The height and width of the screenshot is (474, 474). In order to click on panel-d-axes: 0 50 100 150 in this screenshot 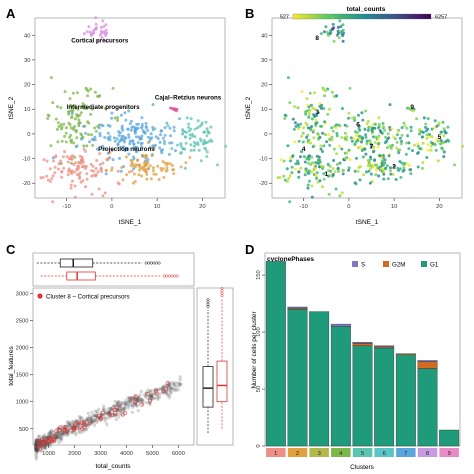, I will do `click(260, 359)`.